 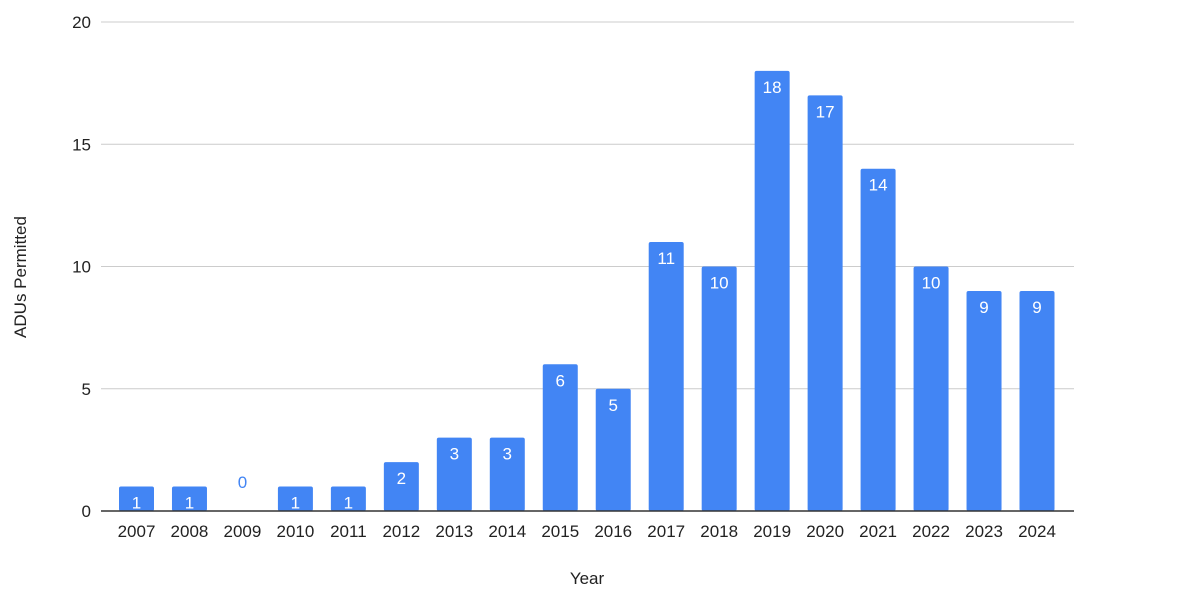 What do you see at coordinates (613, 449) in the screenshot?
I see `bar-2016` at bounding box center [613, 449].